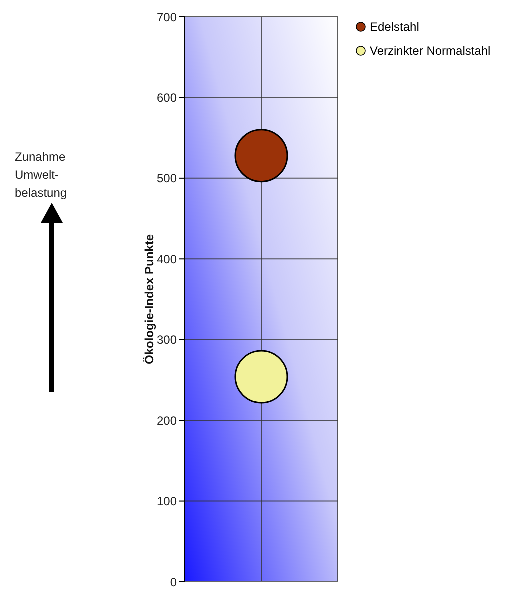 This screenshot has height=593, width=522. What do you see at coordinates (149, 299) in the screenshot?
I see `y-axis-title: Ökologie-Index Punkte` at bounding box center [149, 299].